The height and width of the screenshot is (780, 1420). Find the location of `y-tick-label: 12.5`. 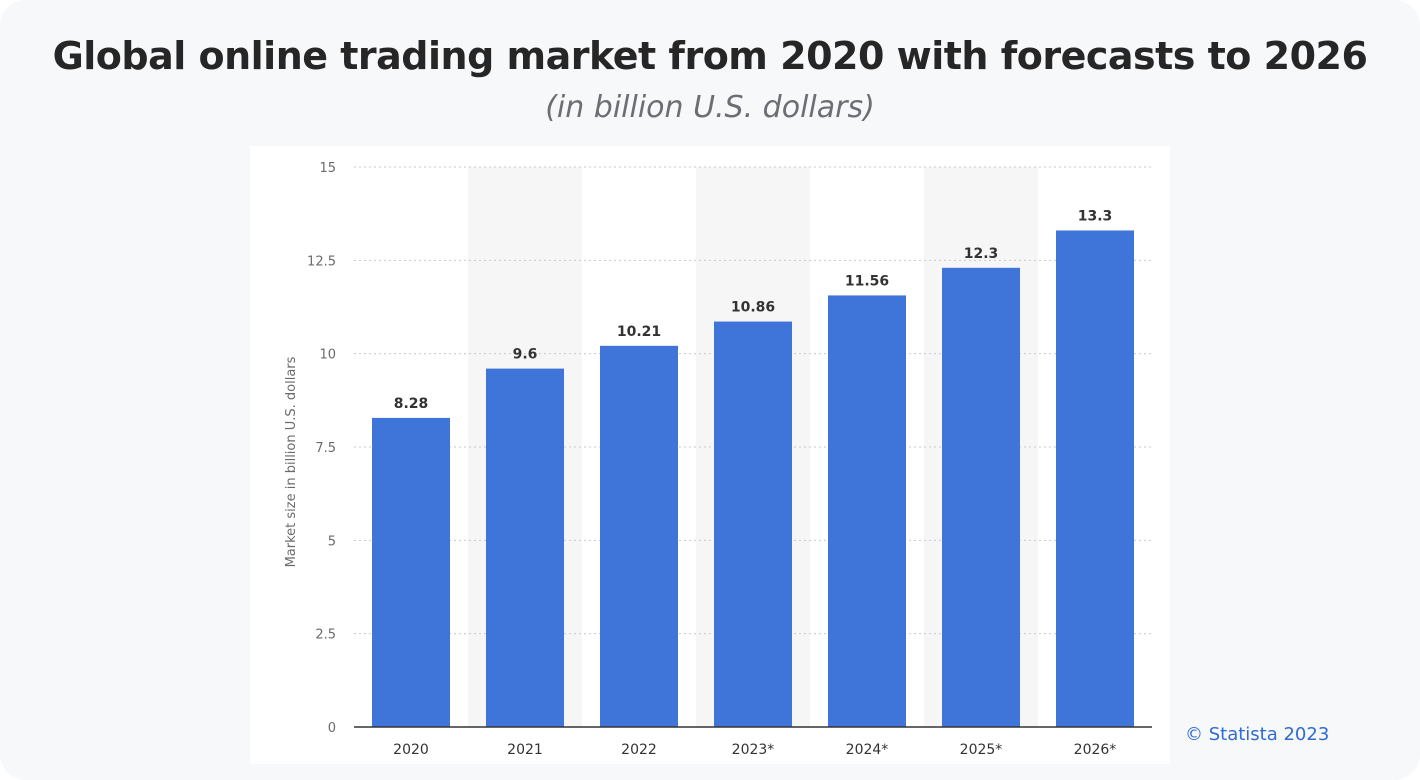

y-tick-label: 12.5 is located at coordinates (321, 261).